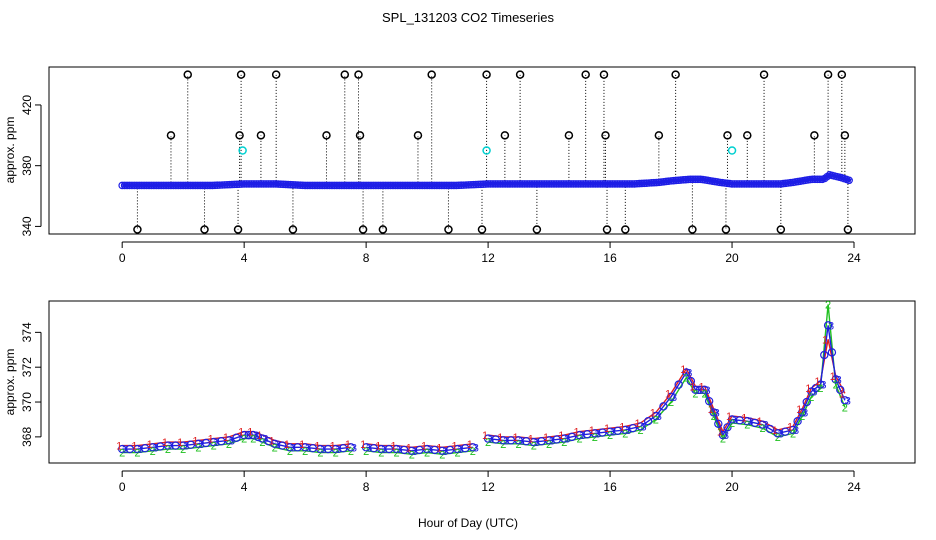  Describe the element at coordinates (122, 258) in the screenshot. I see `x-tick-label: 0` at that location.